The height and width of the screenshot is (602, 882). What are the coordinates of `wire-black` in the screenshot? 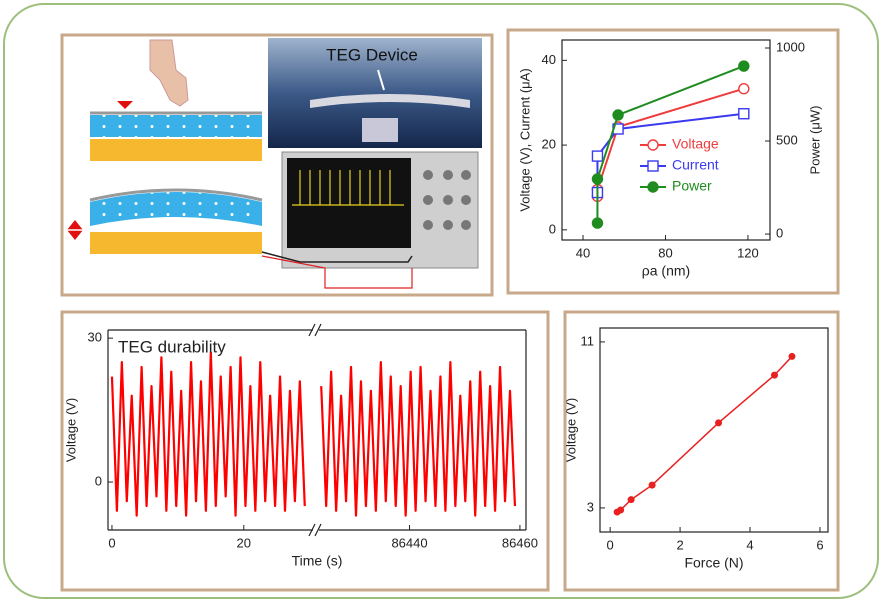 It's located at (337, 257).